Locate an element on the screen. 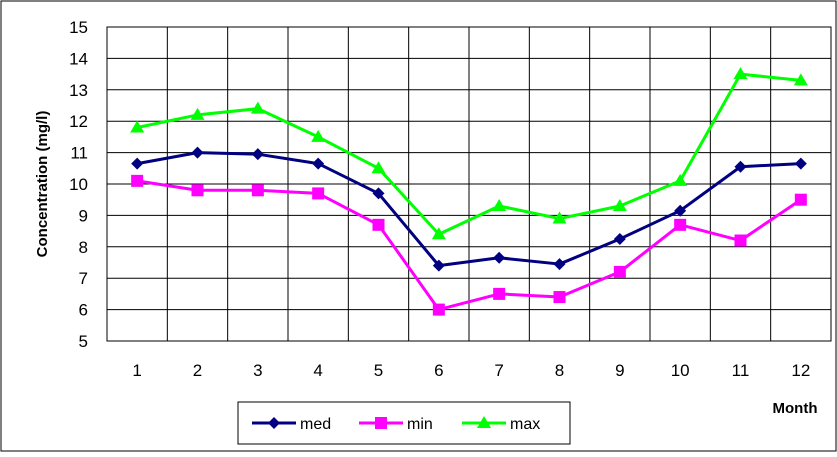 This screenshot has width=837, height=457. y-tick-label: 12 is located at coordinates (78, 121).